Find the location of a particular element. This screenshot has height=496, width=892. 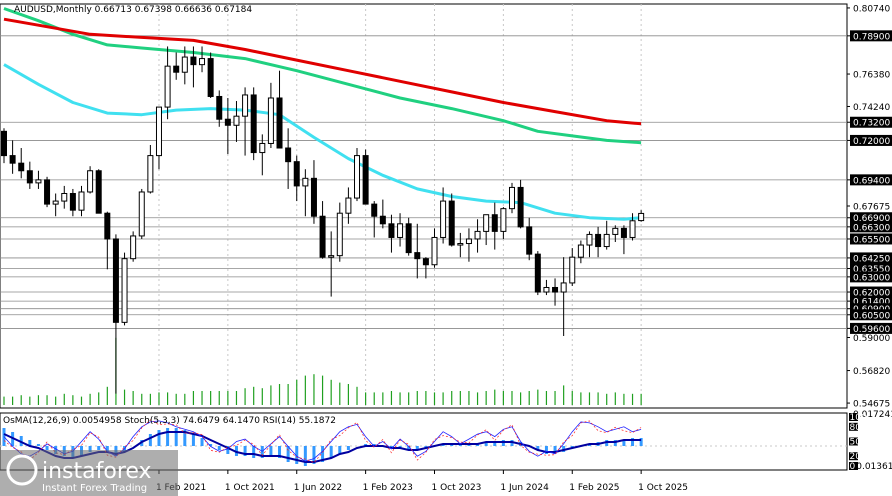

price-tick-label-19: 0.59000 is located at coordinates (871, 339).